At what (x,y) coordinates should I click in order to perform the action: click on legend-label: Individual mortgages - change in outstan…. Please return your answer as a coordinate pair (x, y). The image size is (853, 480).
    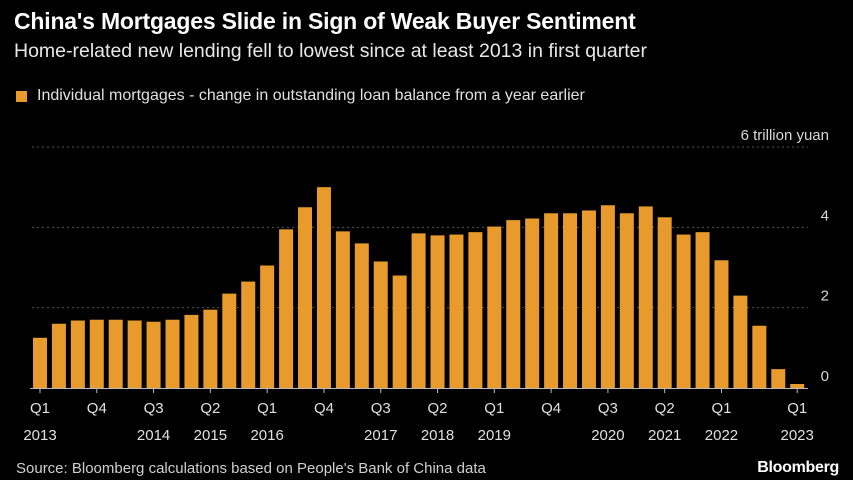
    Looking at the image, I should click on (311, 95).